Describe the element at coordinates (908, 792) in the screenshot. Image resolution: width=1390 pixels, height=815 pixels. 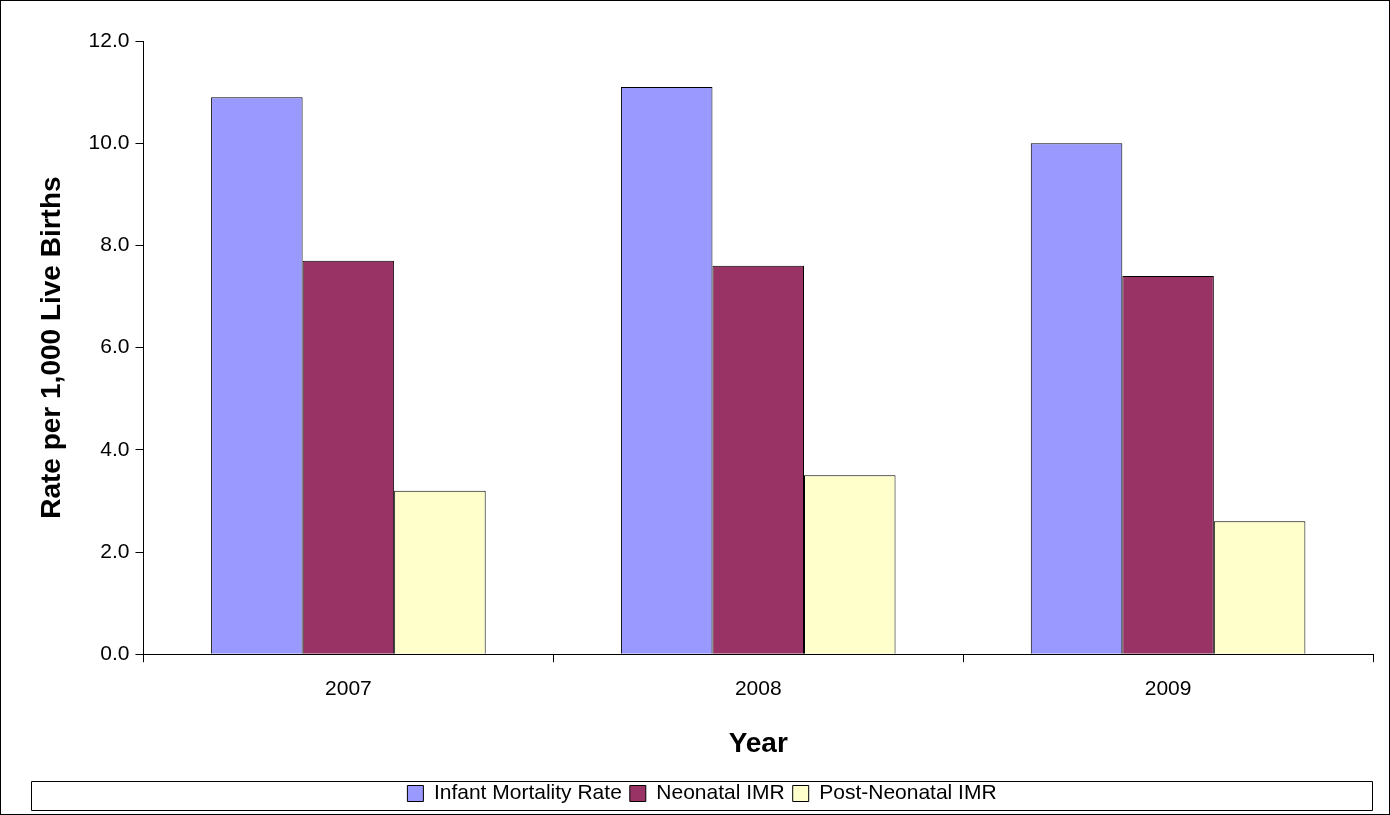
I see `legend-label: Post-Neonatal IMR` at that location.